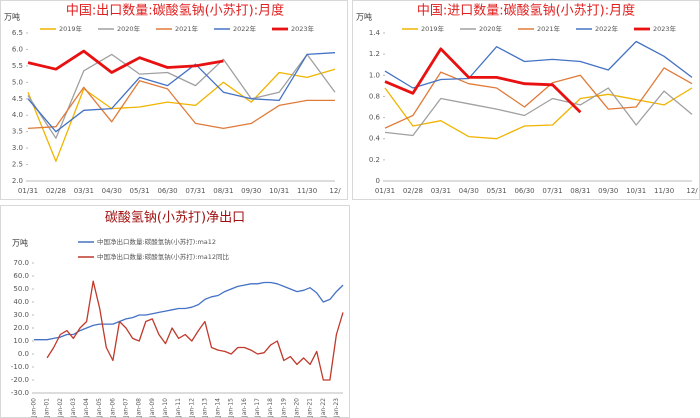 This screenshot has height=418, width=700. Describe the element at coordinates (374, 75) in the screenshot. I see `y-tick-label: 1.0` at that location.